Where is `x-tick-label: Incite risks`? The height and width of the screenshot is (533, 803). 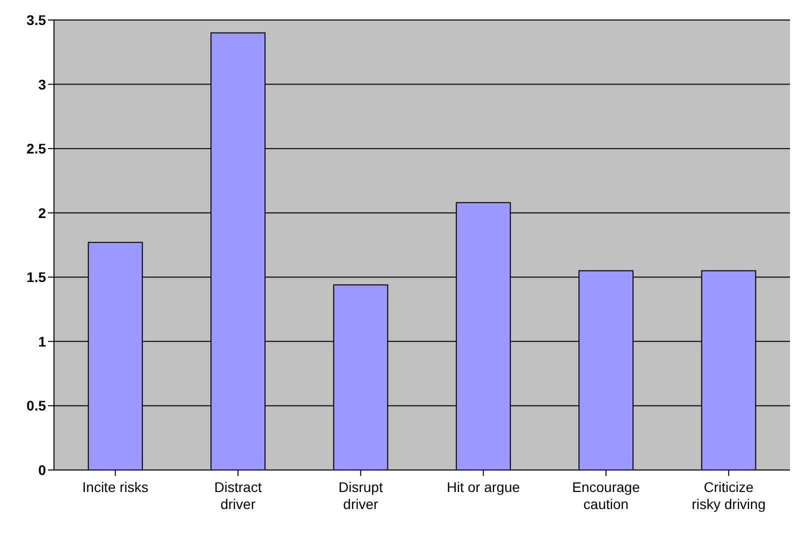
x-tick-label: Incite risks is located at coordinates (115, 487).